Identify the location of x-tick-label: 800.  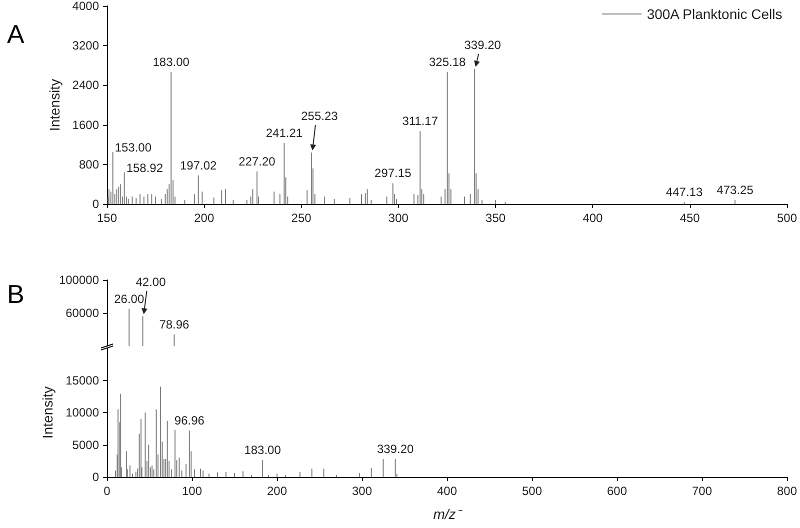
(787, 491).